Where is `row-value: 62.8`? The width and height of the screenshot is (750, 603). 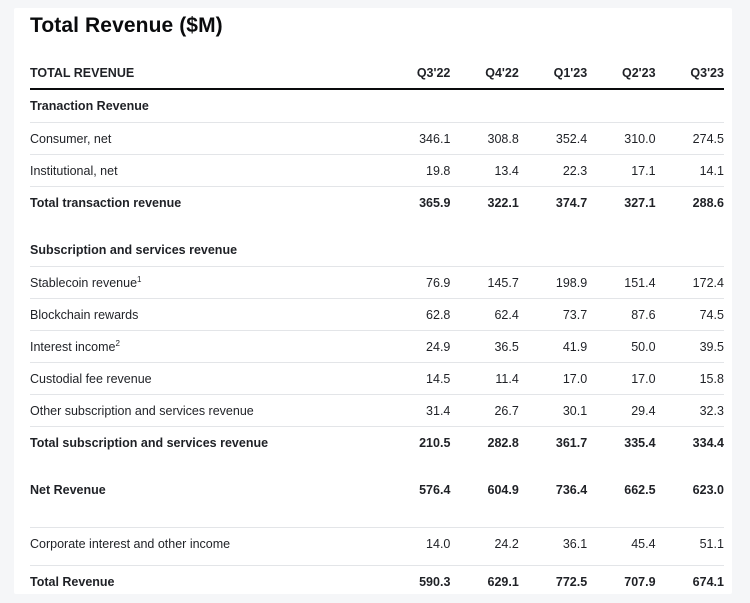
row-value: 62.8 is located at coordinates (438, 314).